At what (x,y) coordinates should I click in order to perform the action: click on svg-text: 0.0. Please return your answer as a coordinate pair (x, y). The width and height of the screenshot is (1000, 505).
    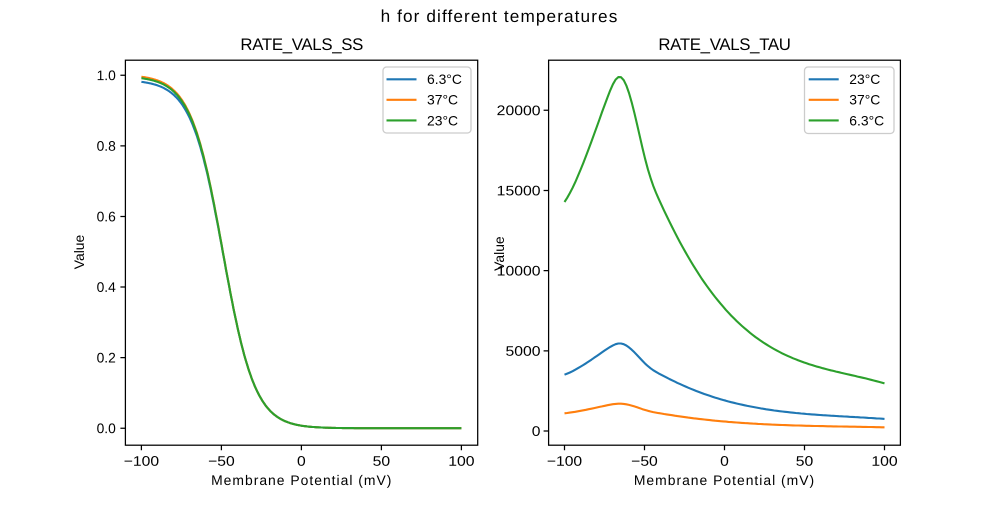
    Looking at the image, I should click on (106, 428).